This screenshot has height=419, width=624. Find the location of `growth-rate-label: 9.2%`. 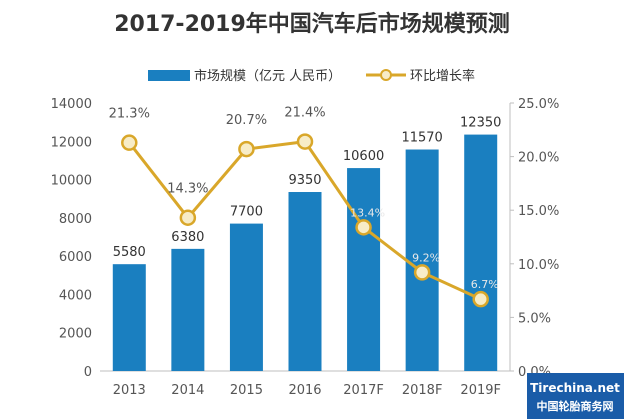

growth-rate-label: 9.2% is located at coordinates (426, 257).